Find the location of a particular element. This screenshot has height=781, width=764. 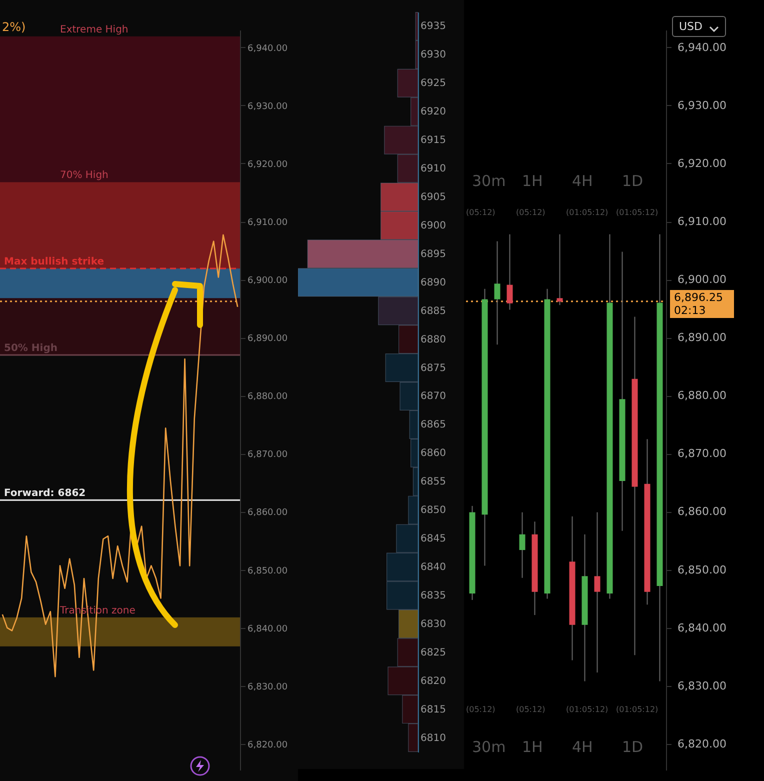

y-tick-label: 6825 is located at coordinates (433, 652).